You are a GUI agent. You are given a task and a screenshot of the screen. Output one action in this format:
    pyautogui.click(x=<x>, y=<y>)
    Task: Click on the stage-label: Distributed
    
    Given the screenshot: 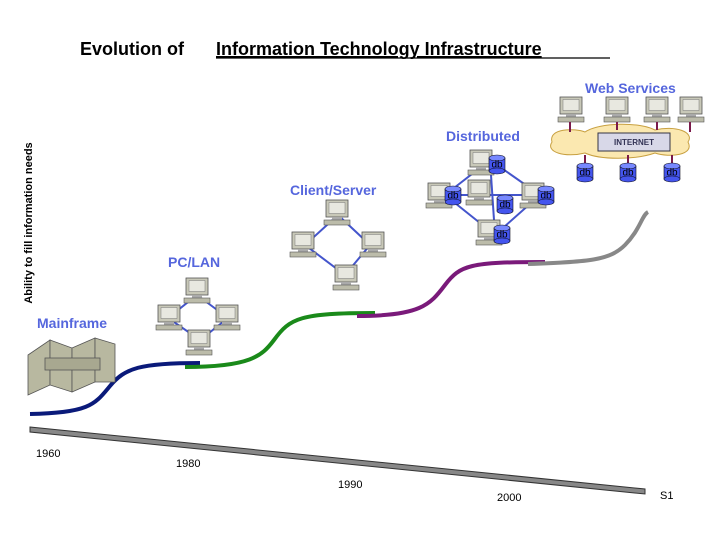 What is the action you would take?
    pyautogui.click(x=483, y=136)
    